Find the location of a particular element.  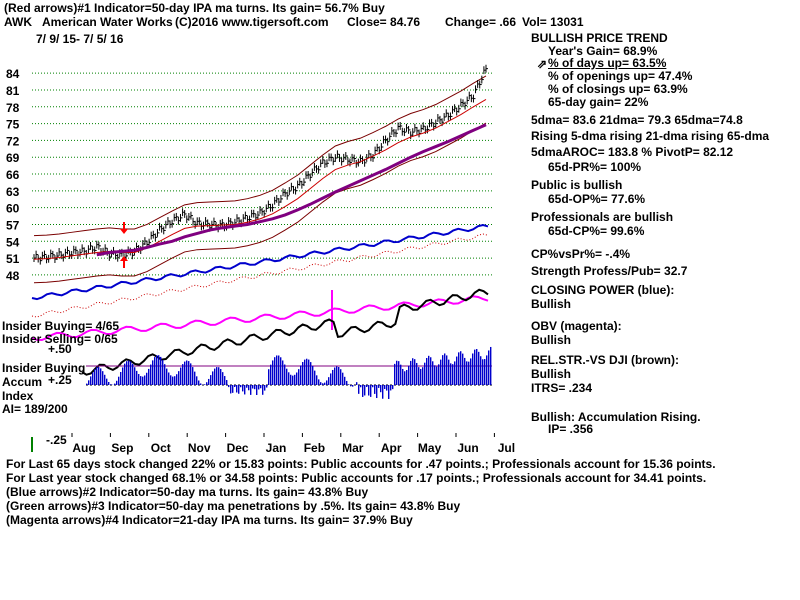

obv-line is located at coordinates (260, 318).